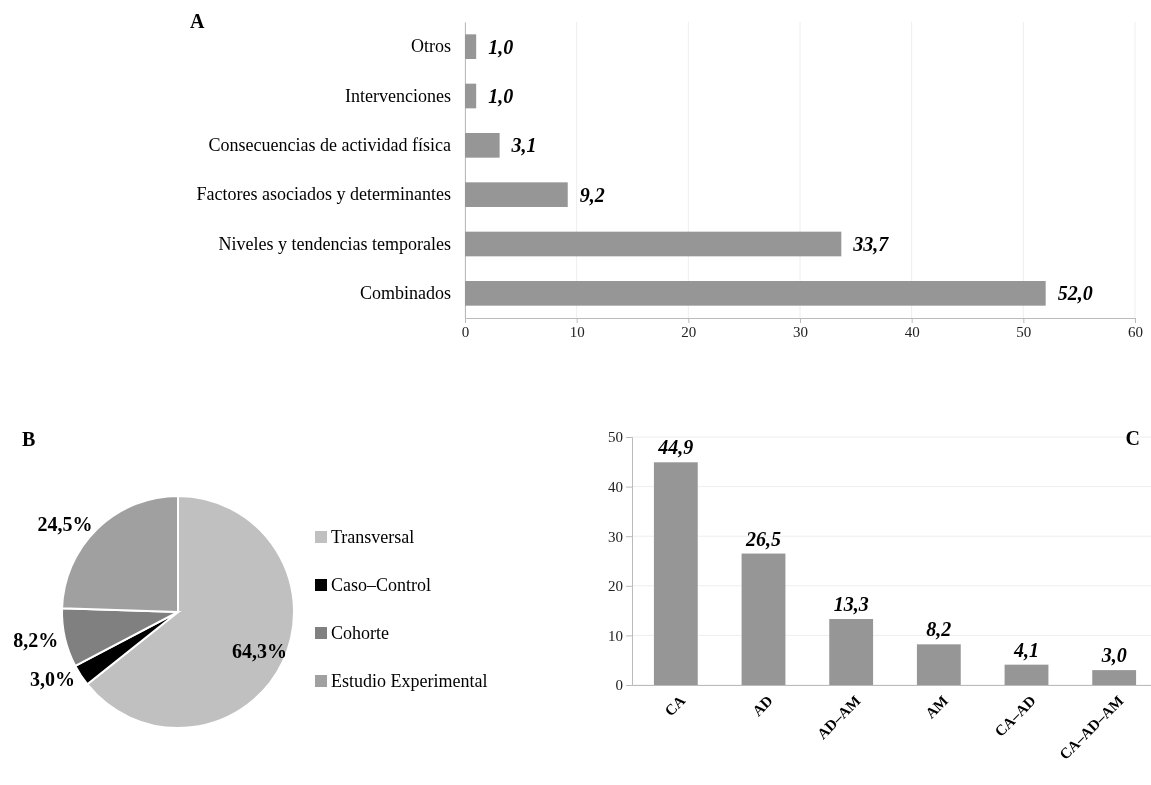 This screenshot has width=1151, height=785. I want to click on data-label: 3,0%, so click(53, 679).